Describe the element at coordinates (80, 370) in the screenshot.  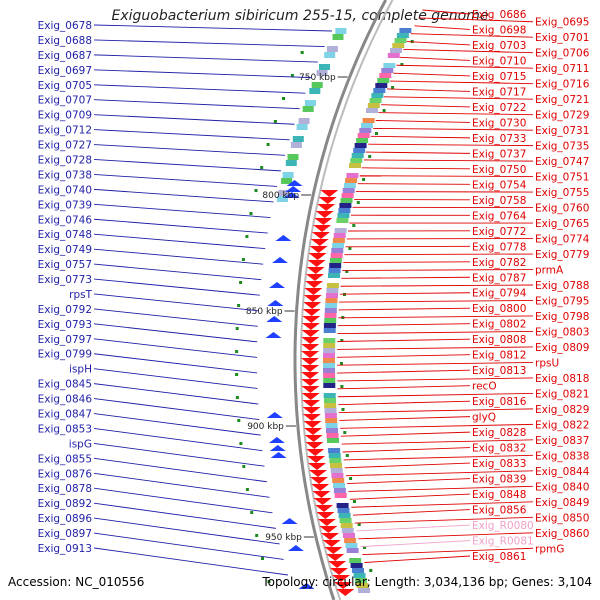
I see `left-gene-label: ispH` at that location.